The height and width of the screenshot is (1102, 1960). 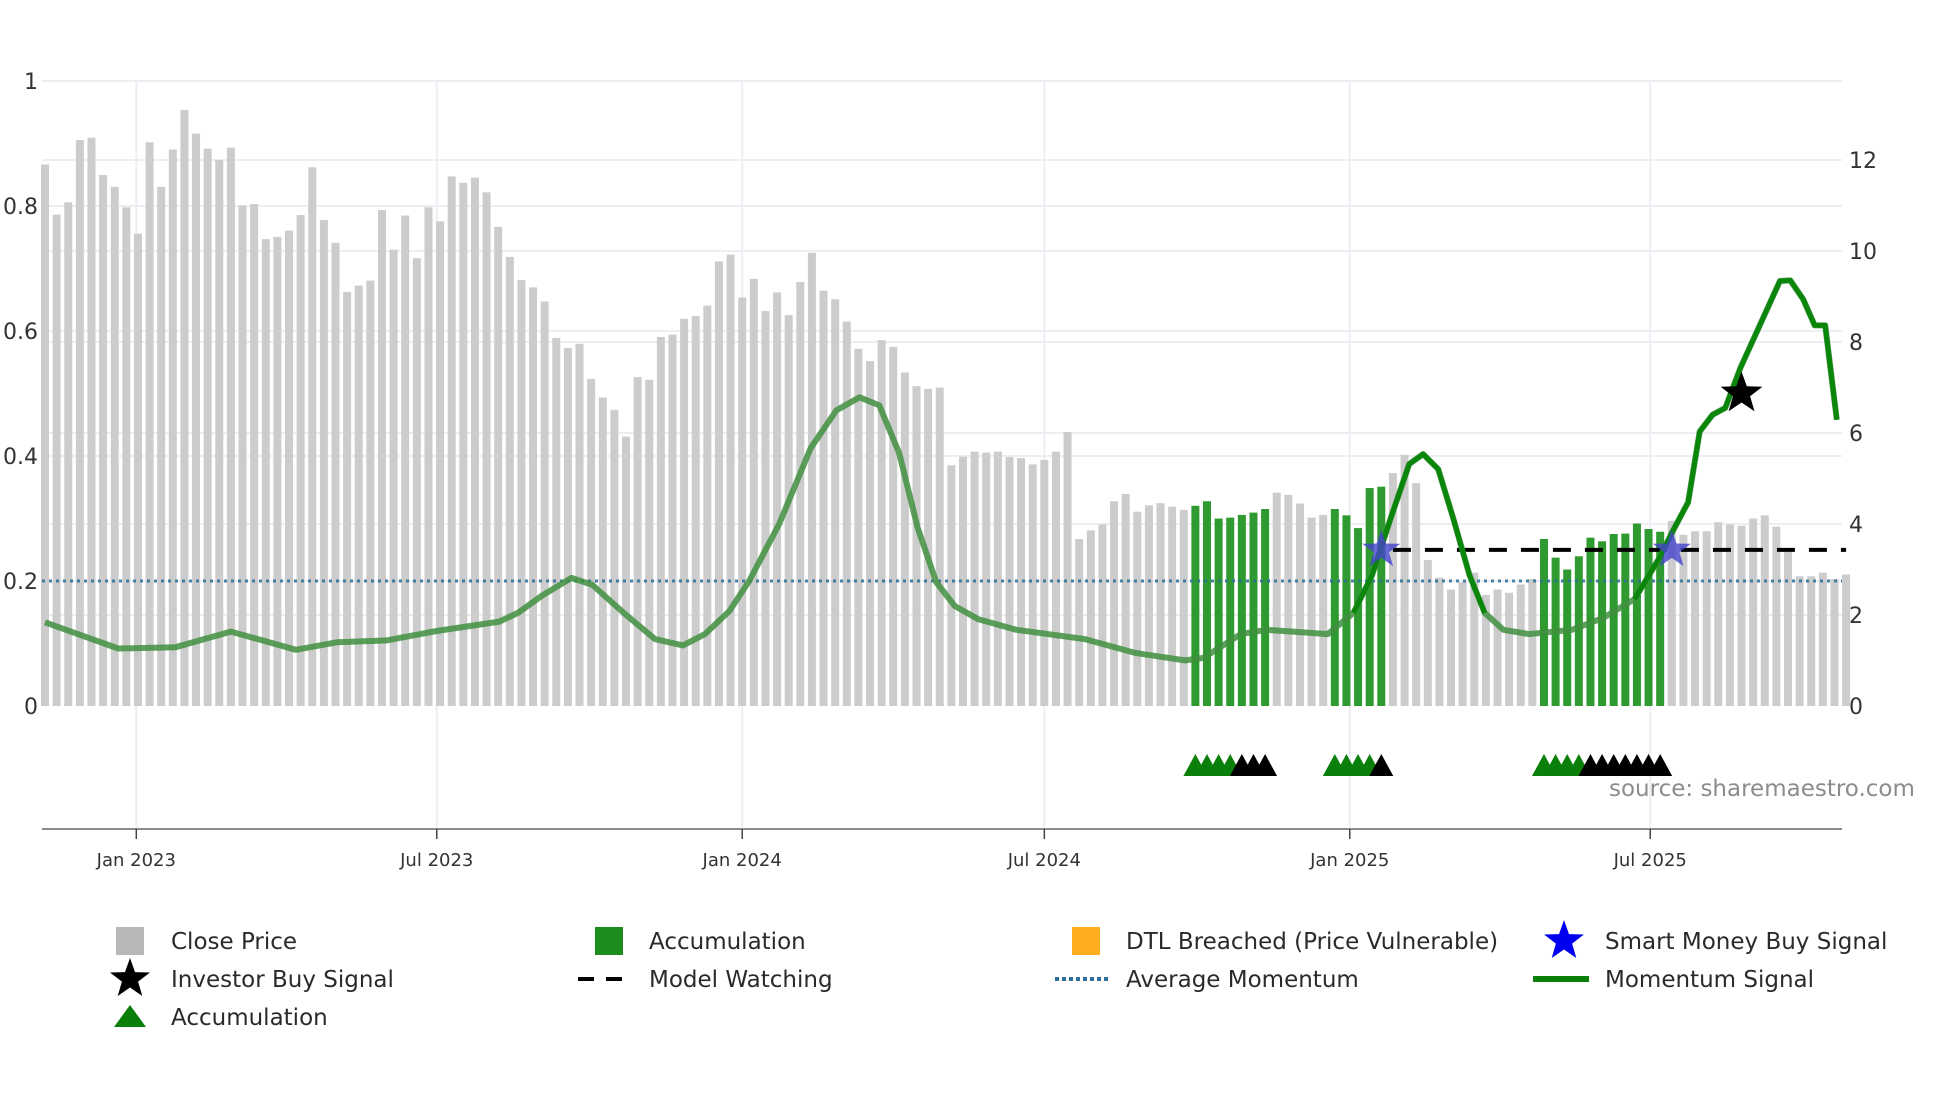 I want to click on right-y-tick-label: 10, so click(x=1863, y=252).